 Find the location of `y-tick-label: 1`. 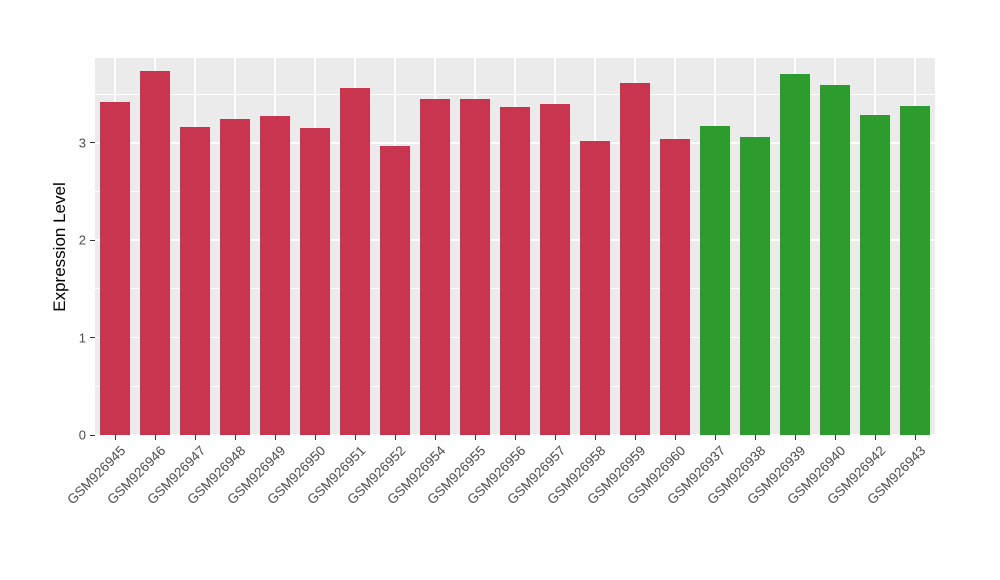

y-tick-label: 1 is located at coordinates (82, 338).